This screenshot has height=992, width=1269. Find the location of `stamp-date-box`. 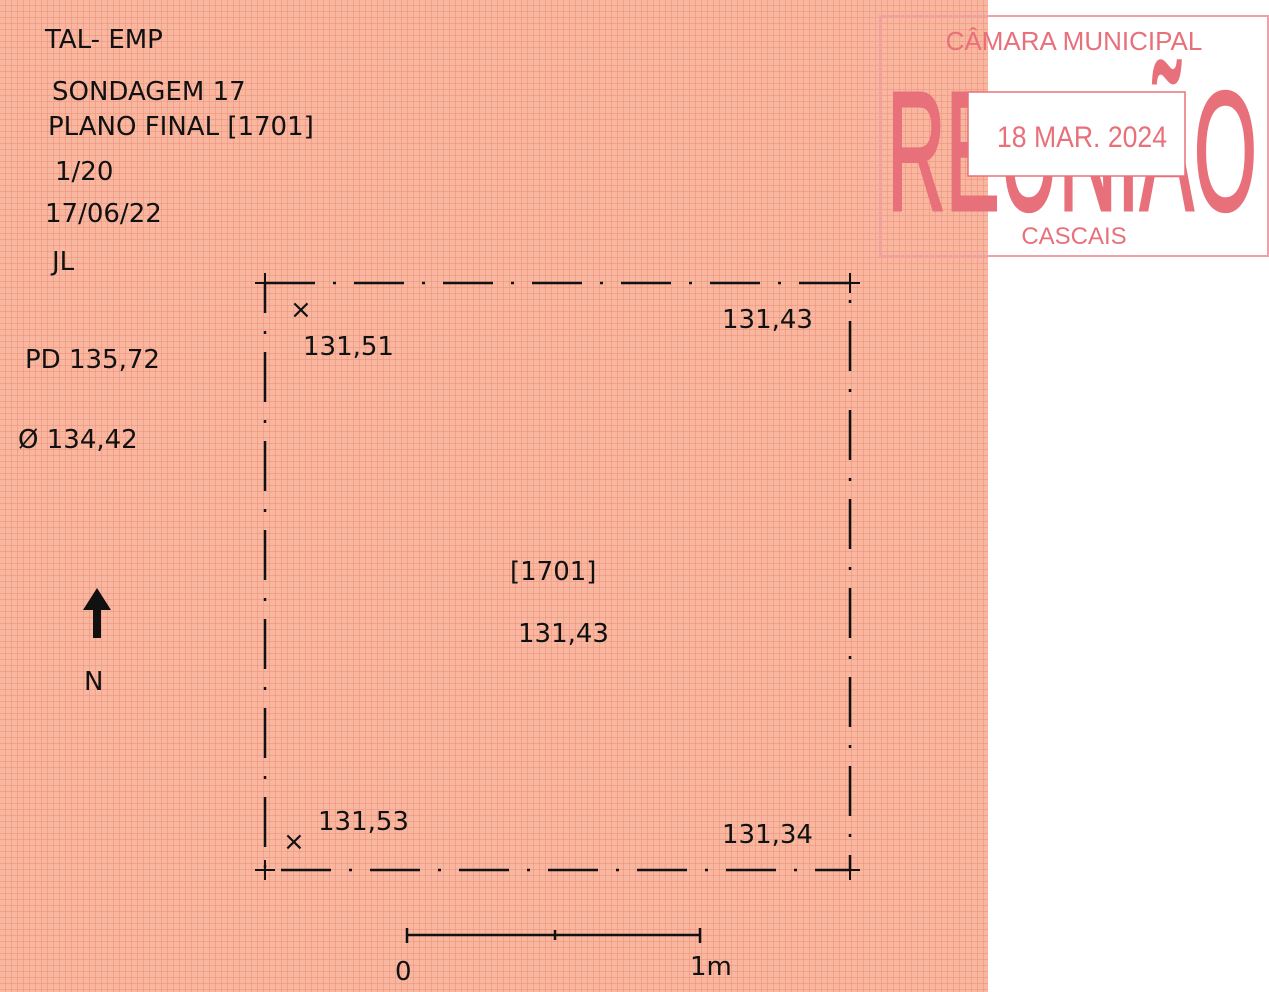

stamp-date-box is located at coordinates (1076, 134).